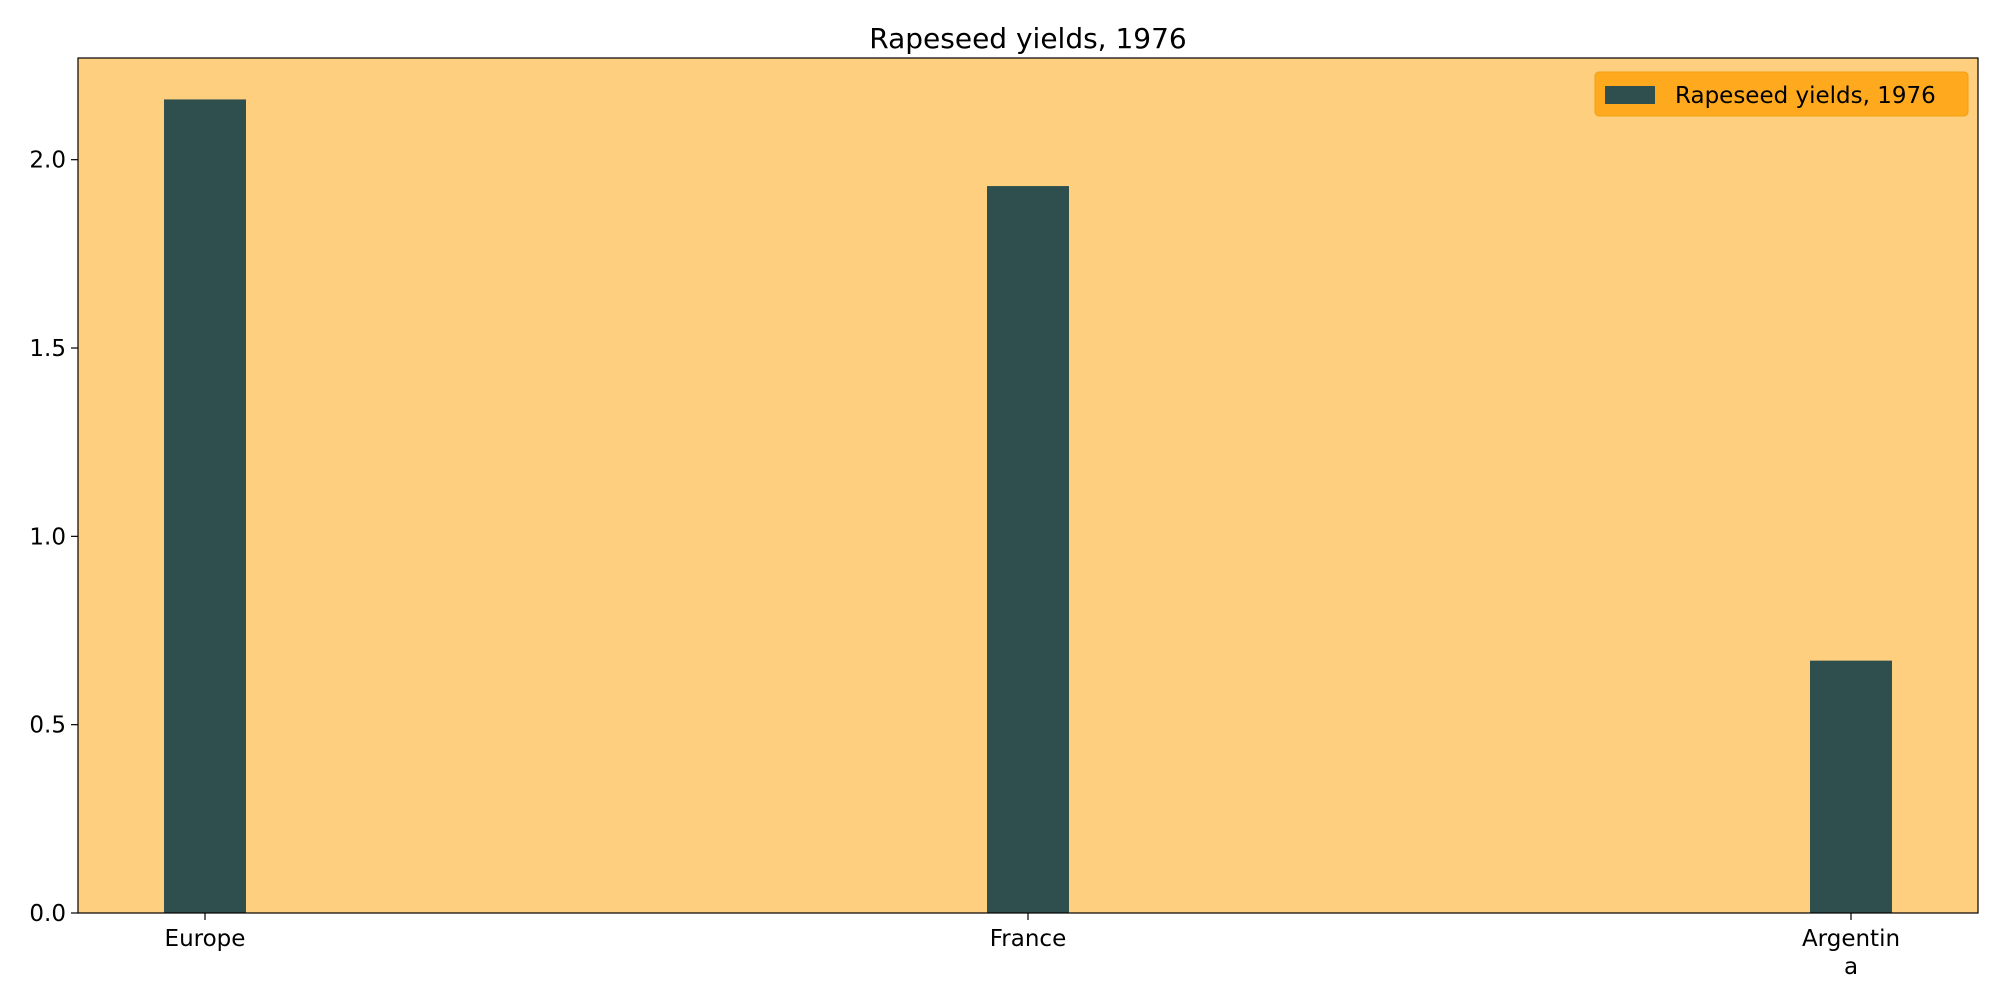  I want to click on y-tick-label: 2.0, so click(47, 161).